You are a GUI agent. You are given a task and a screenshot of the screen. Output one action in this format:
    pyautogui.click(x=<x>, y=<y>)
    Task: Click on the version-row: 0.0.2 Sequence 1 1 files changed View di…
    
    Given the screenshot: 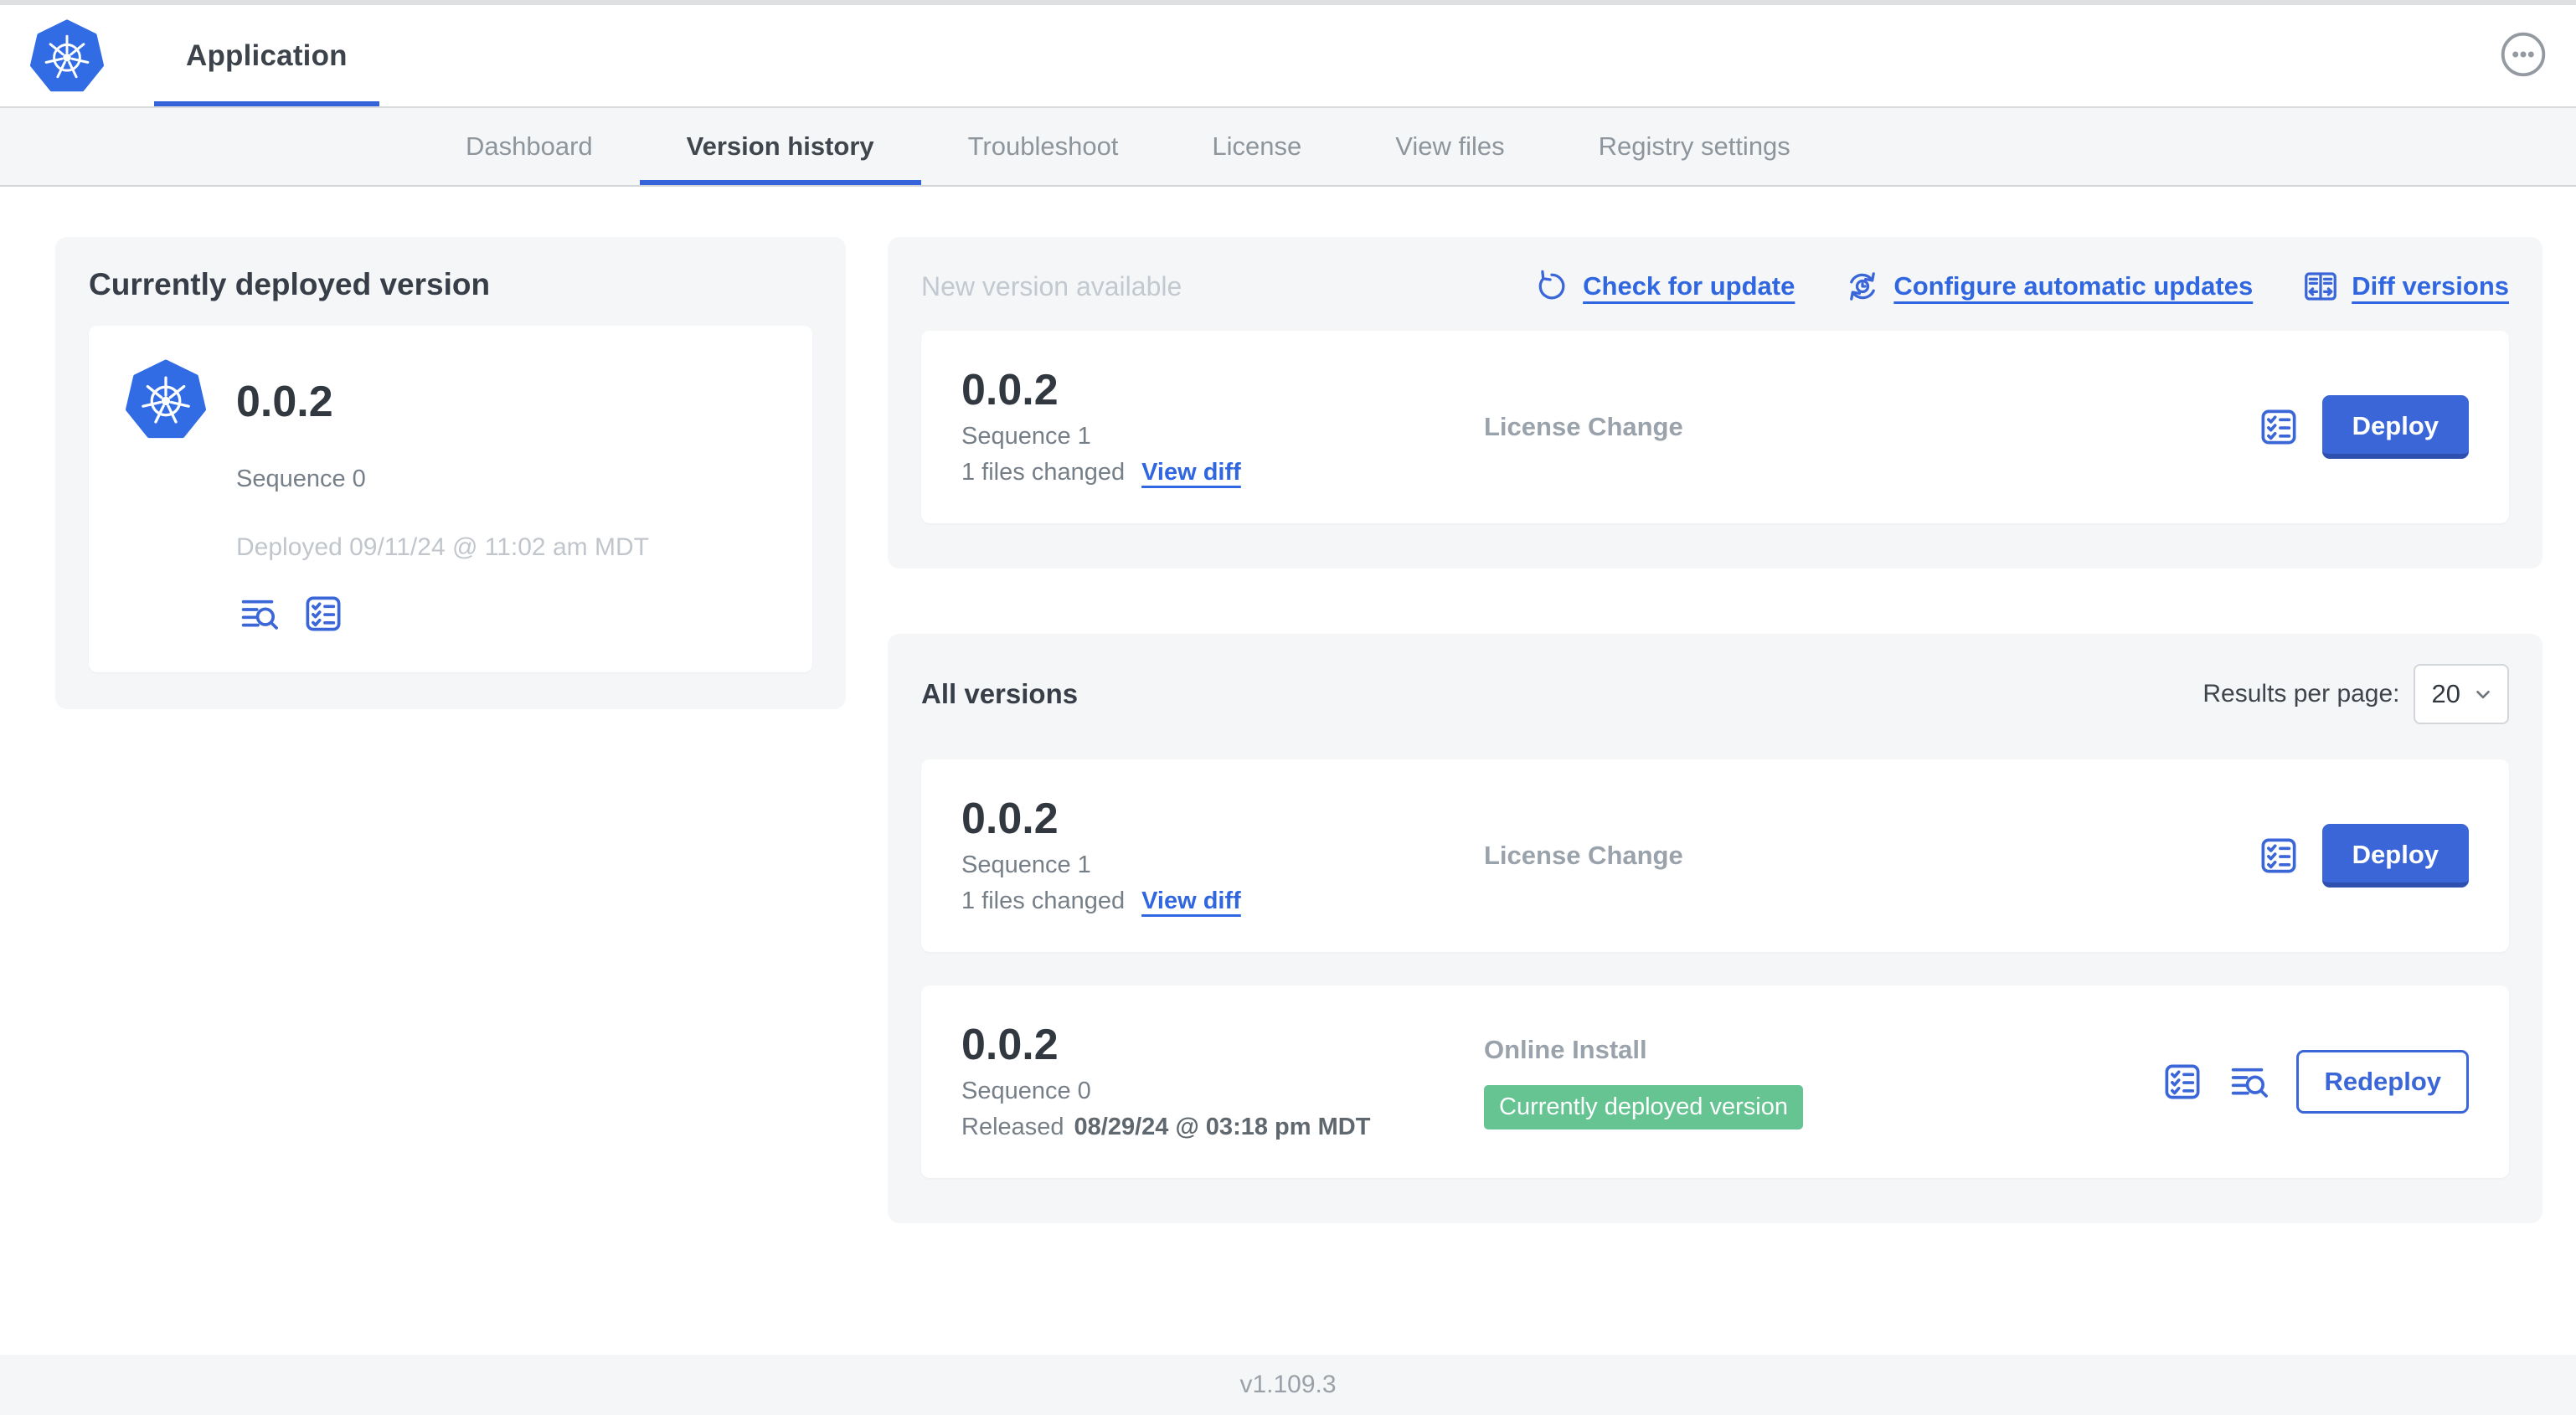 What is the action you would take?
    pyautogui.click(x=1715, y=856)
    